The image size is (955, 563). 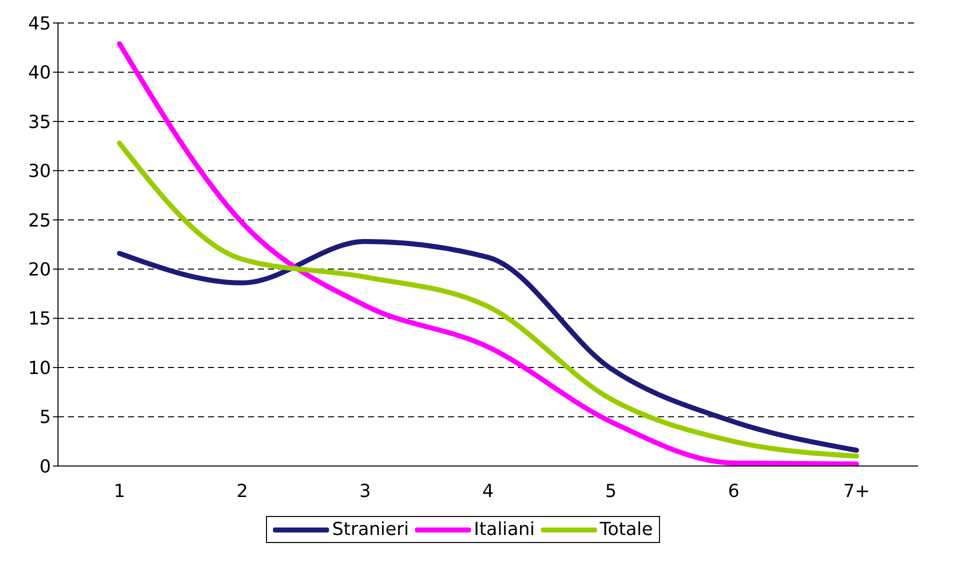 What do you see at coordinates (39, 23) in the screenshot?
I see `y-tick-label: 45` at bounding box center [39, 23].